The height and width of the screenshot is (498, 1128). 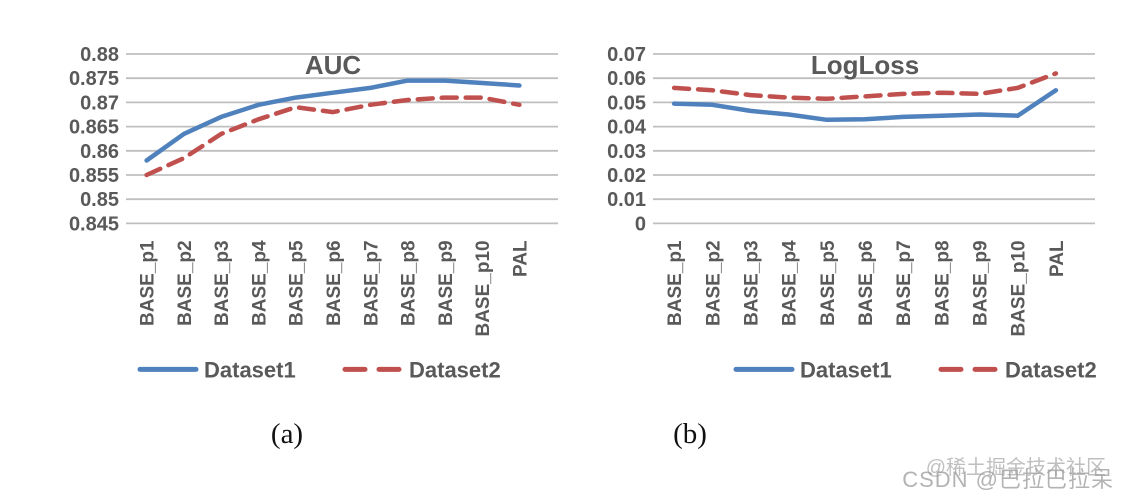 What do you see at coordinates (865, 65) in the screenshot?
I see `chart-title: LogLoss` at bounding box center [865, 65].